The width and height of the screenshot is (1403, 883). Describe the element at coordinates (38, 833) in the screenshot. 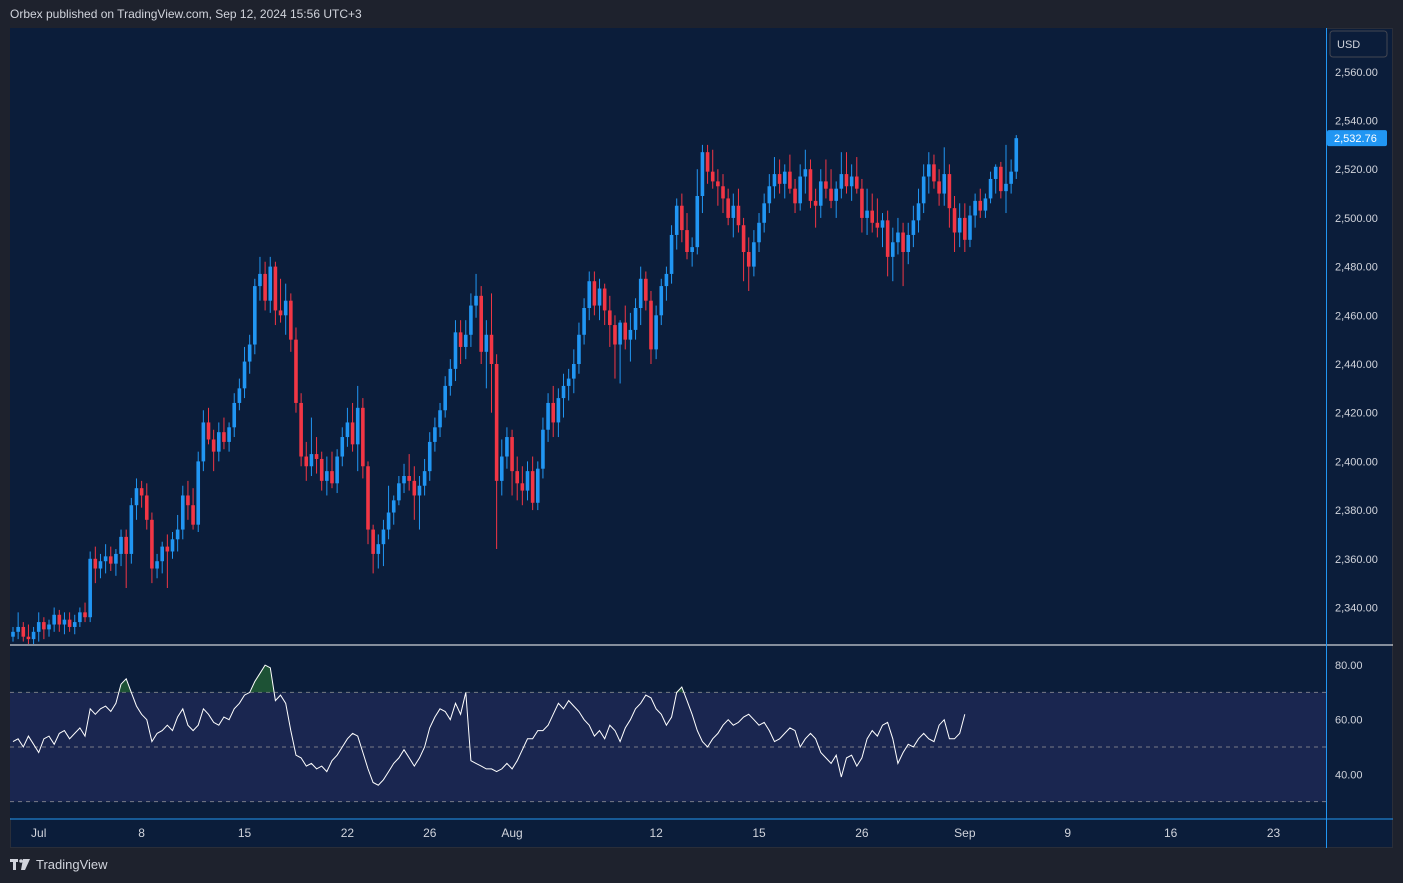

I see `time-tick-label: Jul` at that location.